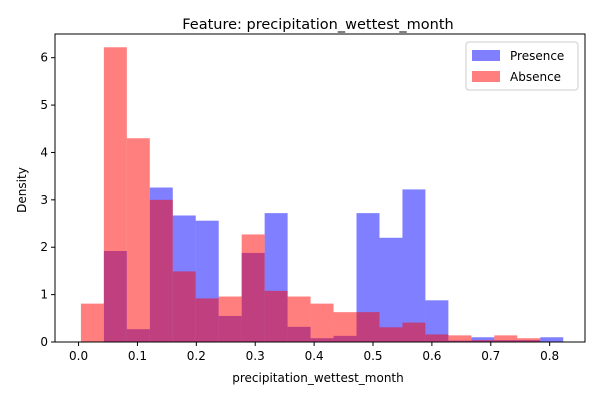 The image size is (600, 400). I want to click on x-tick-label: 0.5, so click(372, 356).